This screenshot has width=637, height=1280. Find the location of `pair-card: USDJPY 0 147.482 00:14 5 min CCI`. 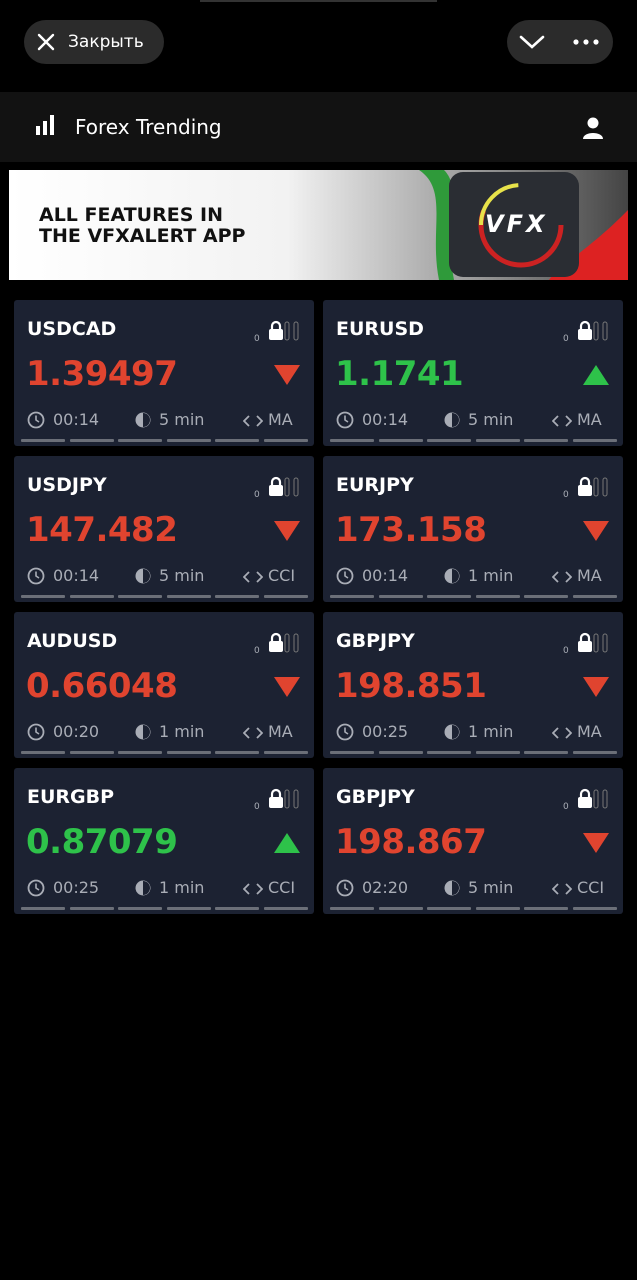

pair-card: USDJPY 0 147.482 00:14 5 min CCI is located at coordinates (164, 529).